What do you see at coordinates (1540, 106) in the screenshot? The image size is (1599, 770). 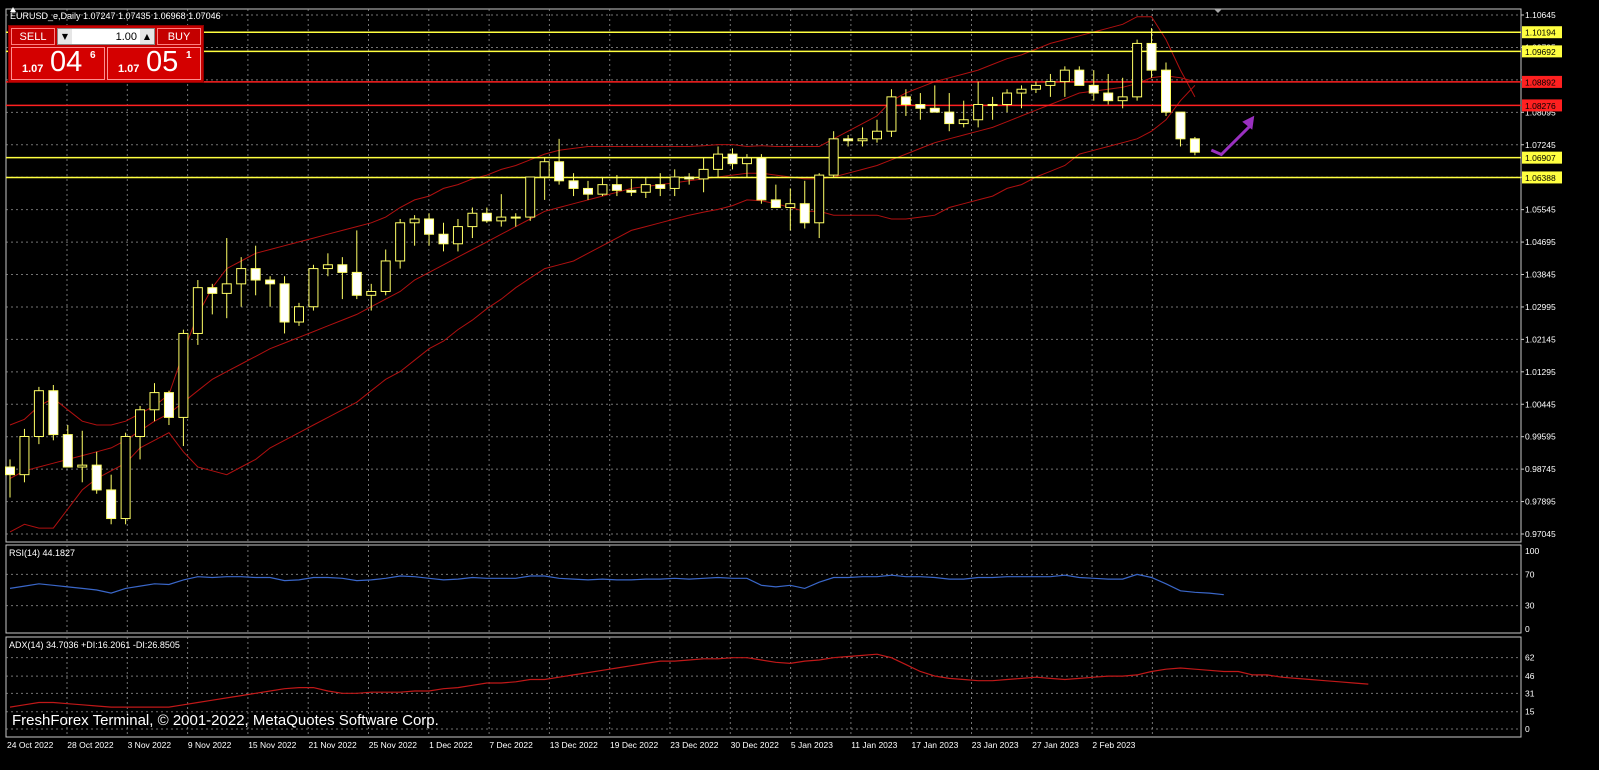 I see `price-level-label: 1.08276` at bounding box center [1540, 106].